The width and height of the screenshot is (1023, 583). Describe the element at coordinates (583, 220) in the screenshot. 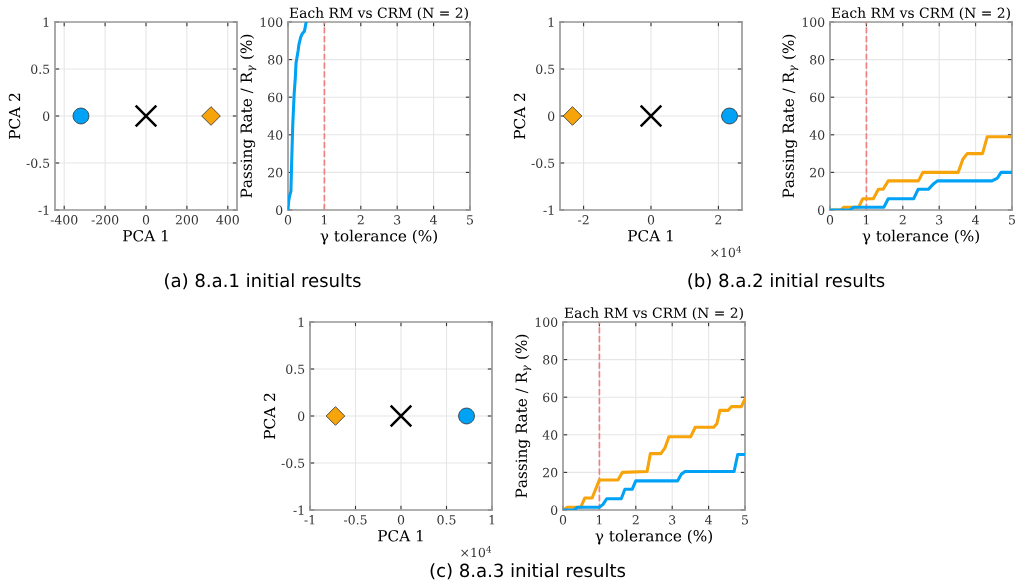

I see `x-tick-label: -2` at that location.